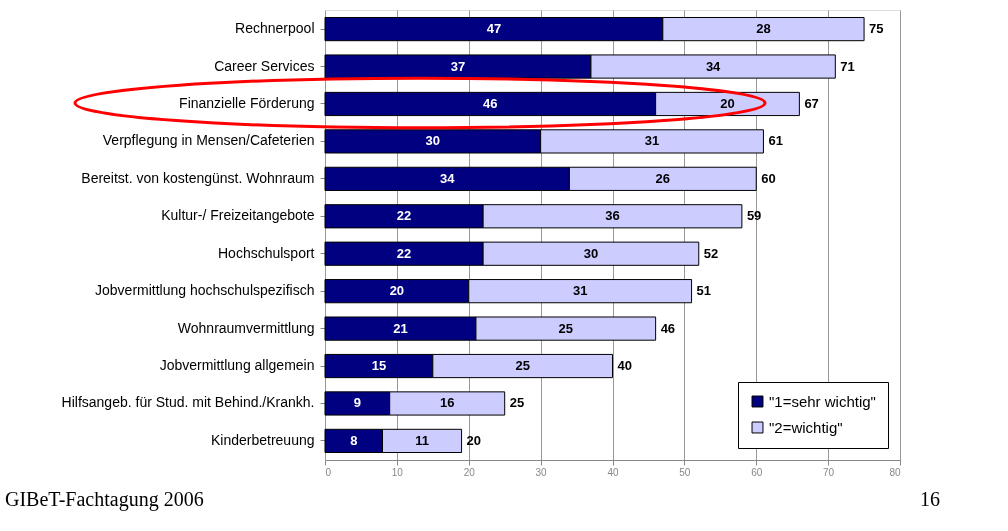 The height and width of the screenshot is (531, 1008). What do you see at coordinates (400, 328) in the screenshot?
I see `data-label: 21` at bounding box center [400, 328].